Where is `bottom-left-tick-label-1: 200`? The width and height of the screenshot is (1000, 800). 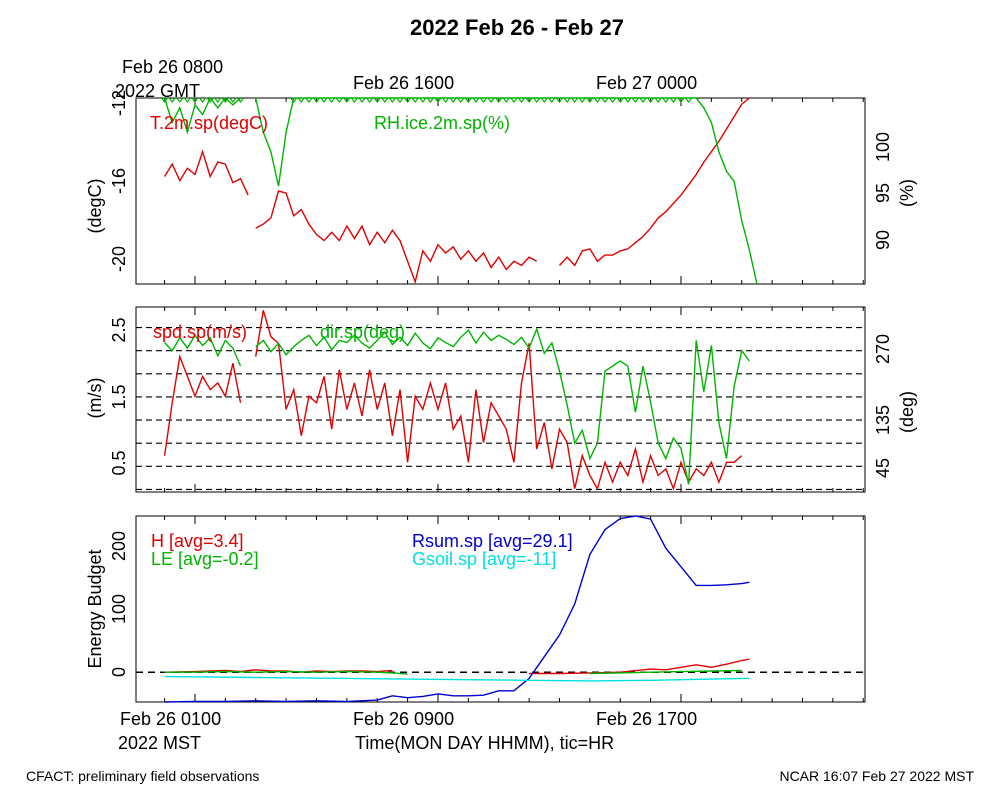 bottom-left-tick-label-1: 200 is located at coordinates (119, 546).